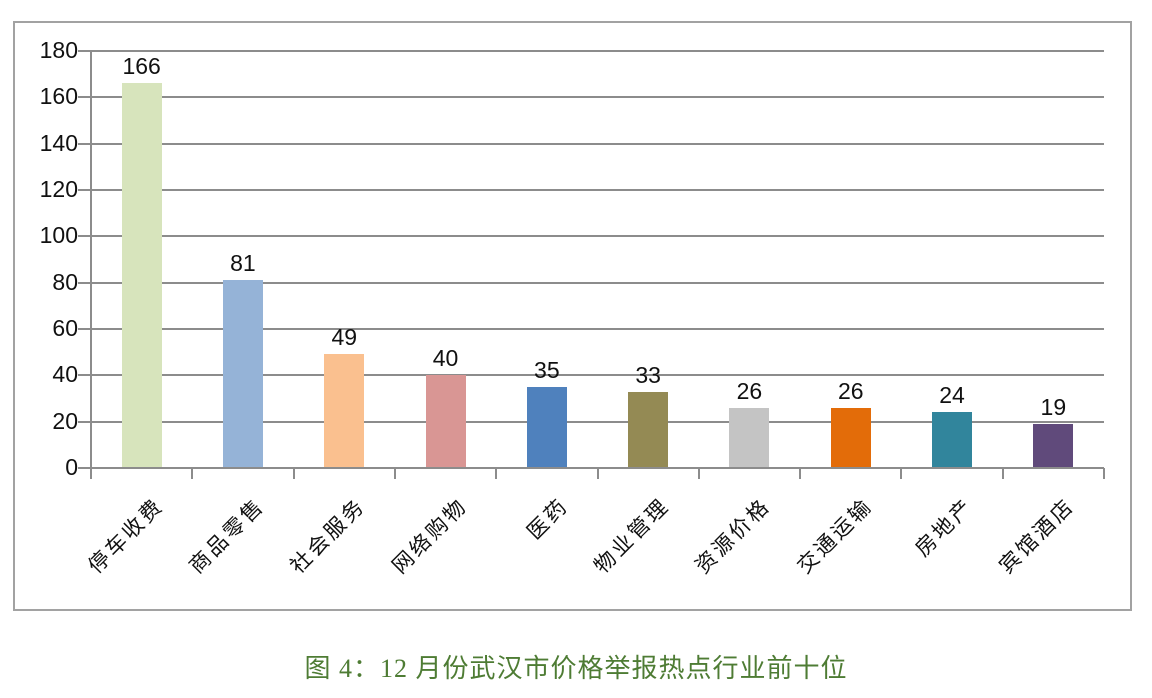 This screenshot has height=698, width=1152. I want to click on y-axis-tick-label: 160, so click(58, 96).